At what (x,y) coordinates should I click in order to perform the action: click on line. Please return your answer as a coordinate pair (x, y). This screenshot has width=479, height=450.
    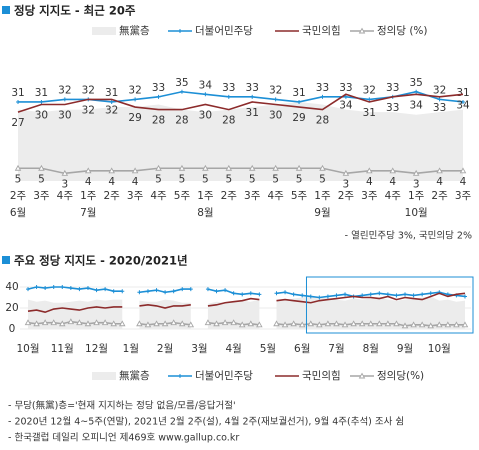
    Looking at the image, I should click on (240, 171).